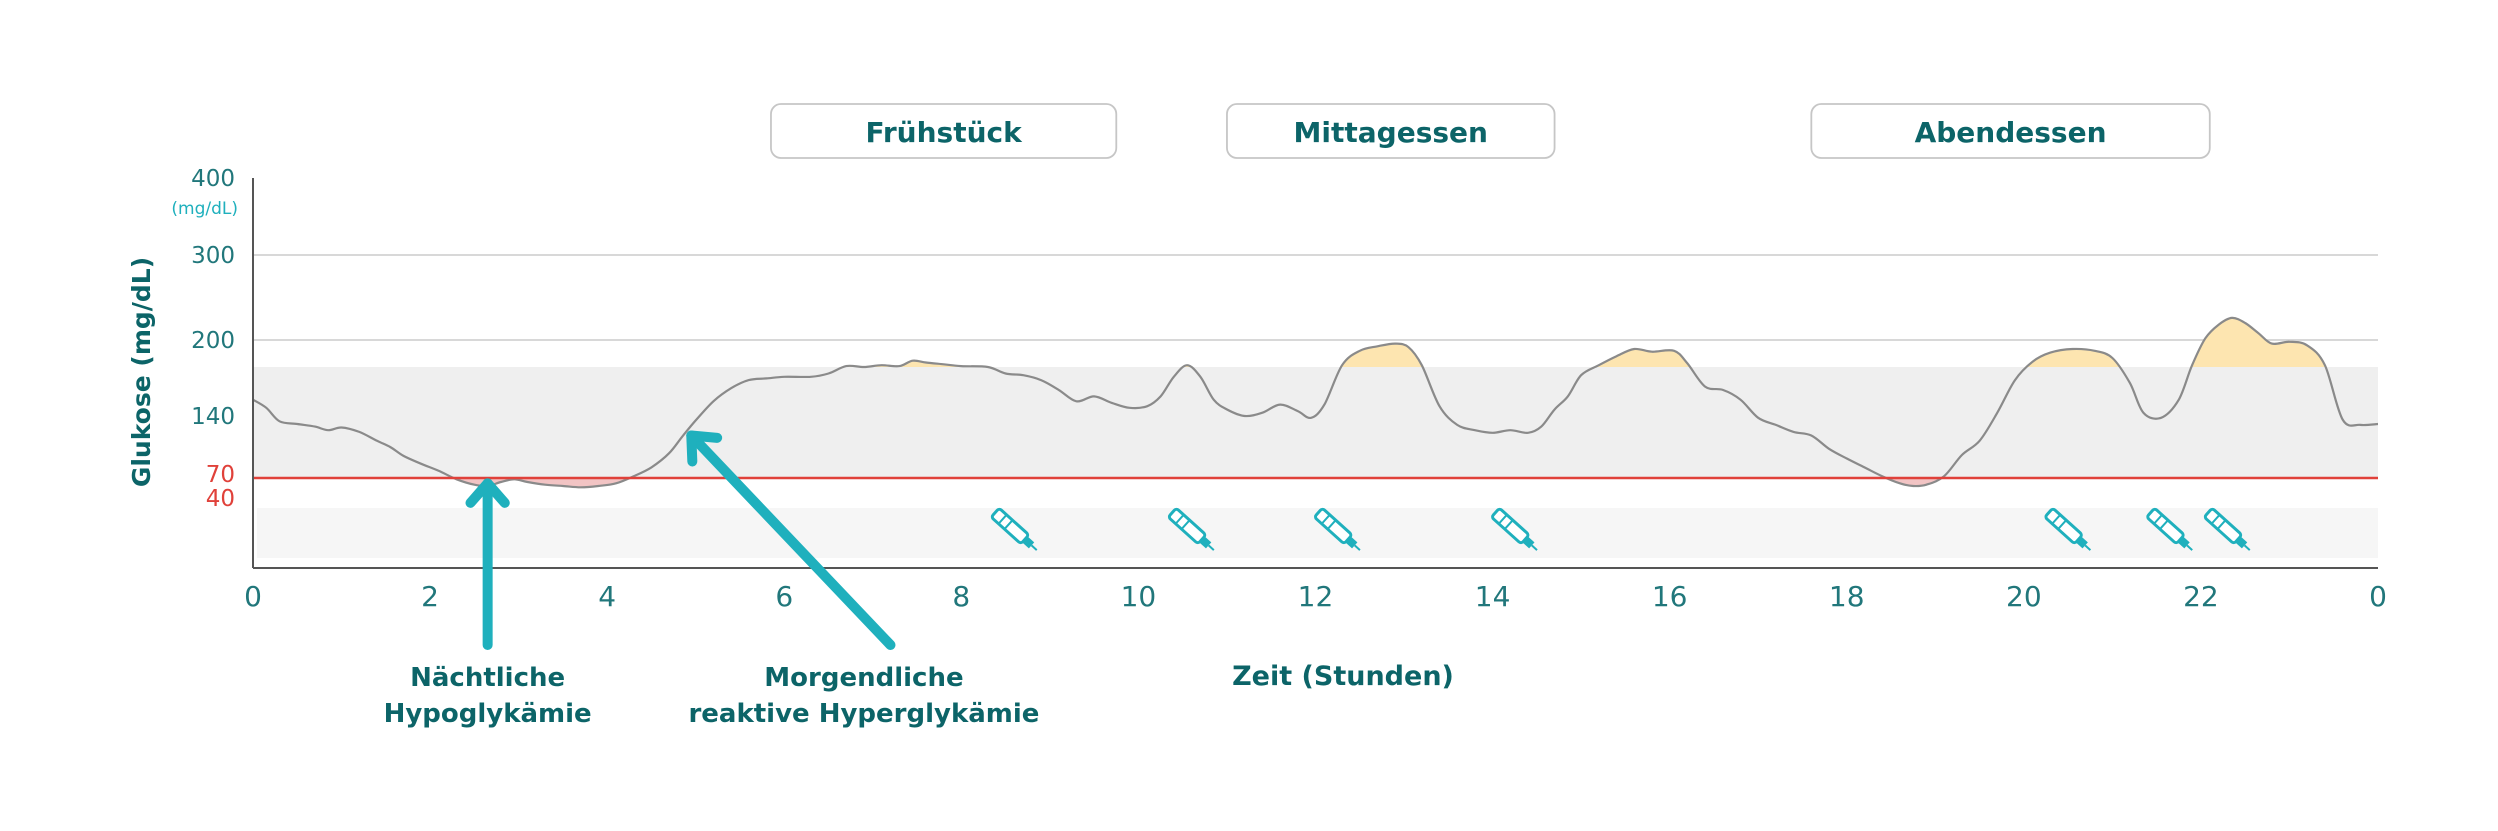 The width and height of the screenshot is (2498, 831). Describe the element at coordinates (1493, 596) in the screenshot. I see `x-tick-7: 14` at that location.